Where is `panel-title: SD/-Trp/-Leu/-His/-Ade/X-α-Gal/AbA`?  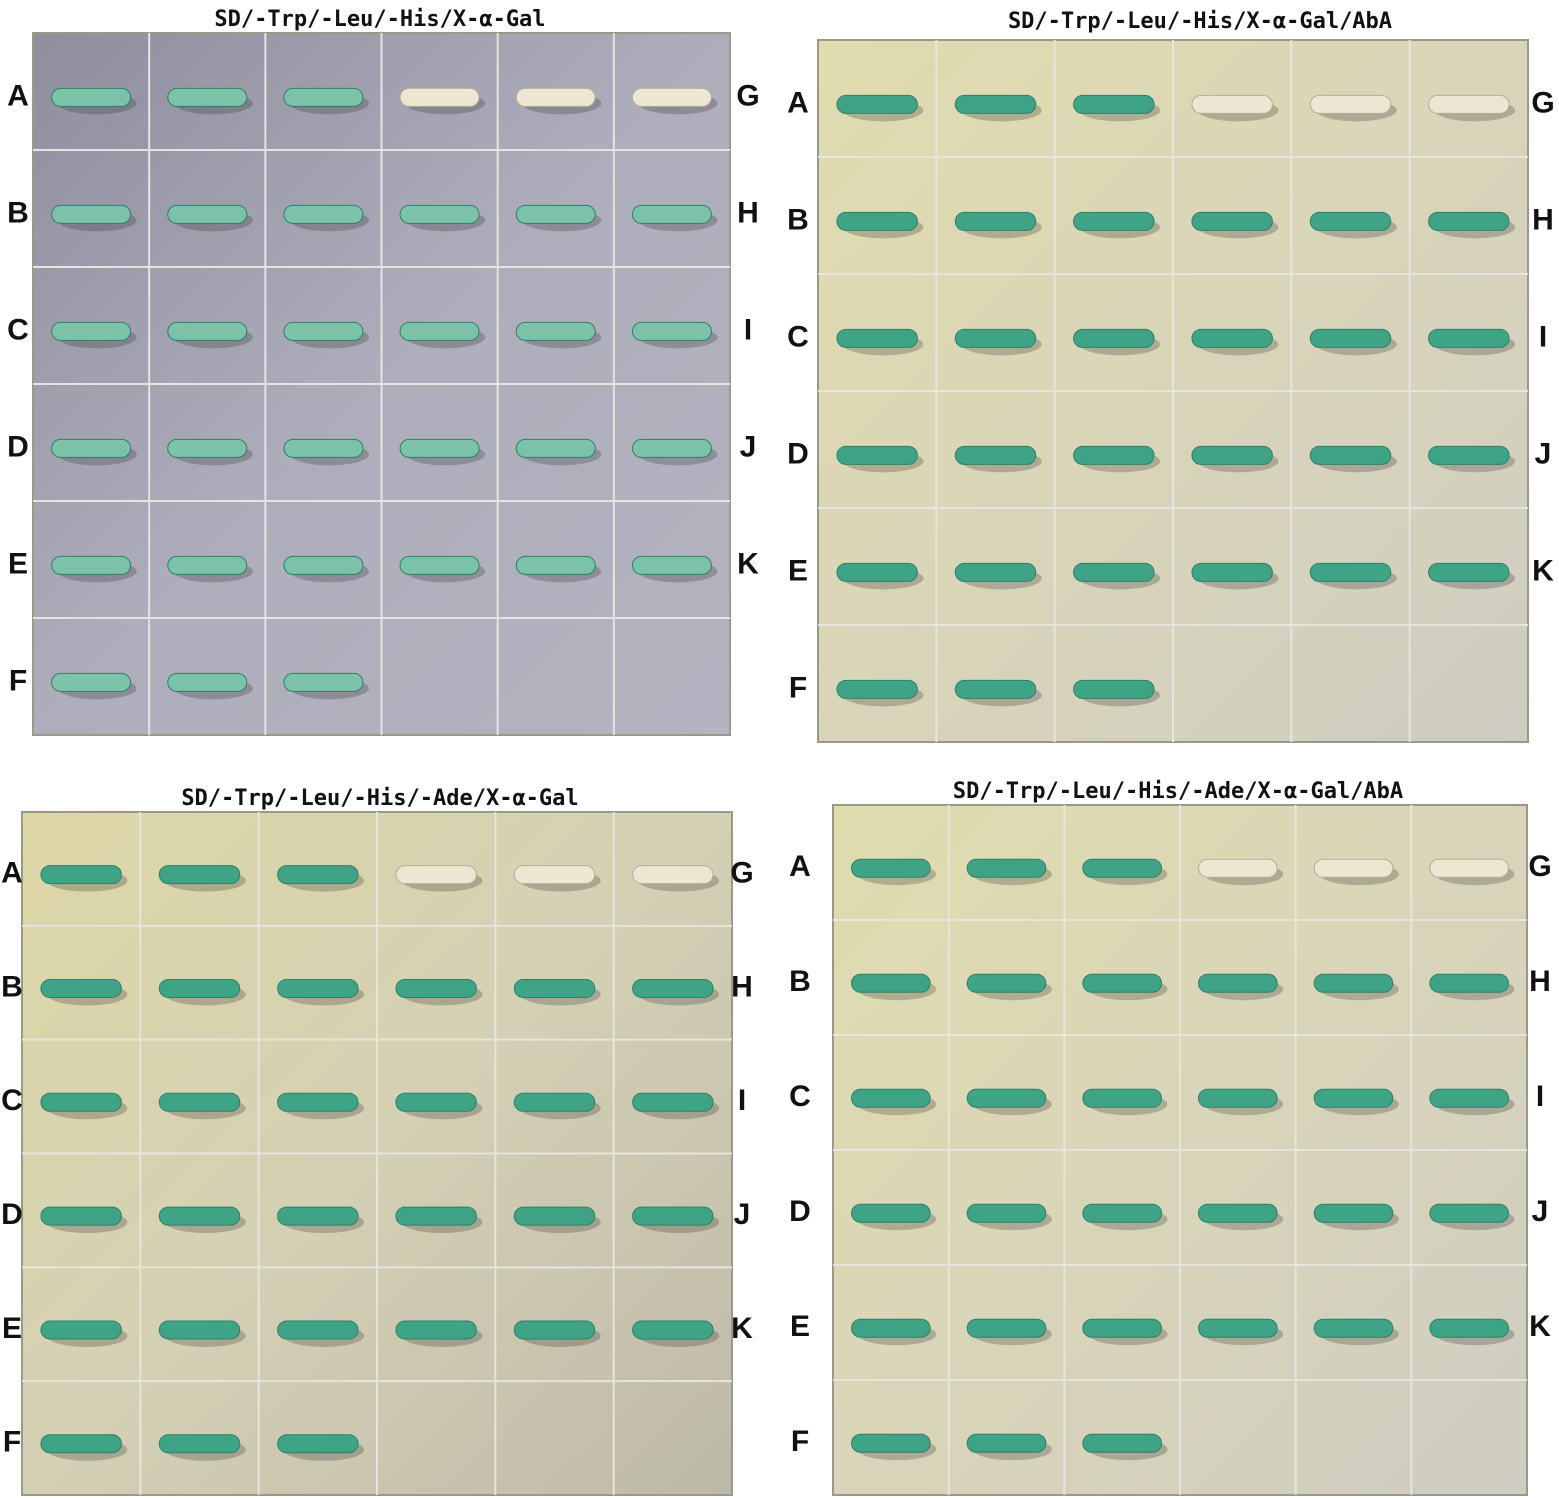 panel-title: SD/-Trp/-Leu/-His/-Ade/X-α-Gal/AbA is located at coordinates (1178, 791).